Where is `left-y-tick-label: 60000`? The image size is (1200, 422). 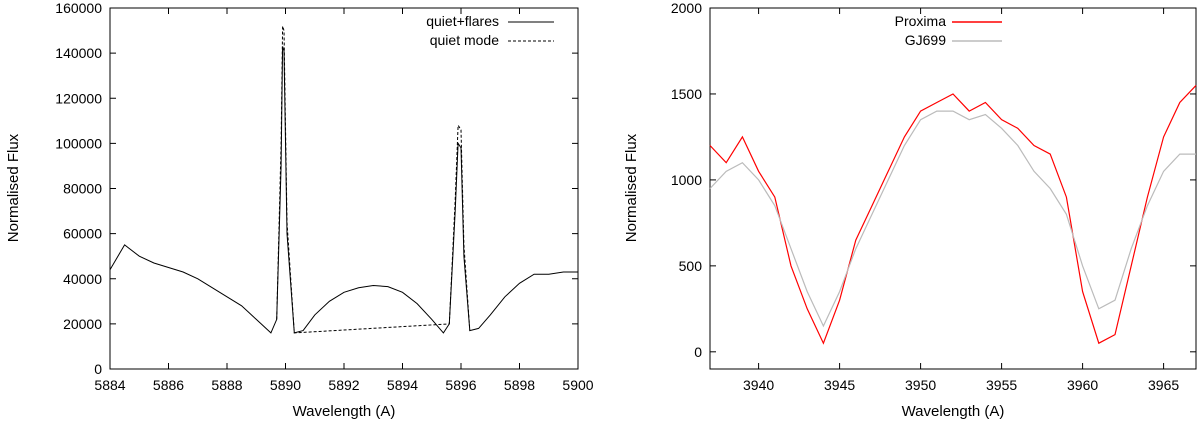
left-y-tick-label: 60000 is located at coordinates (82, 234).